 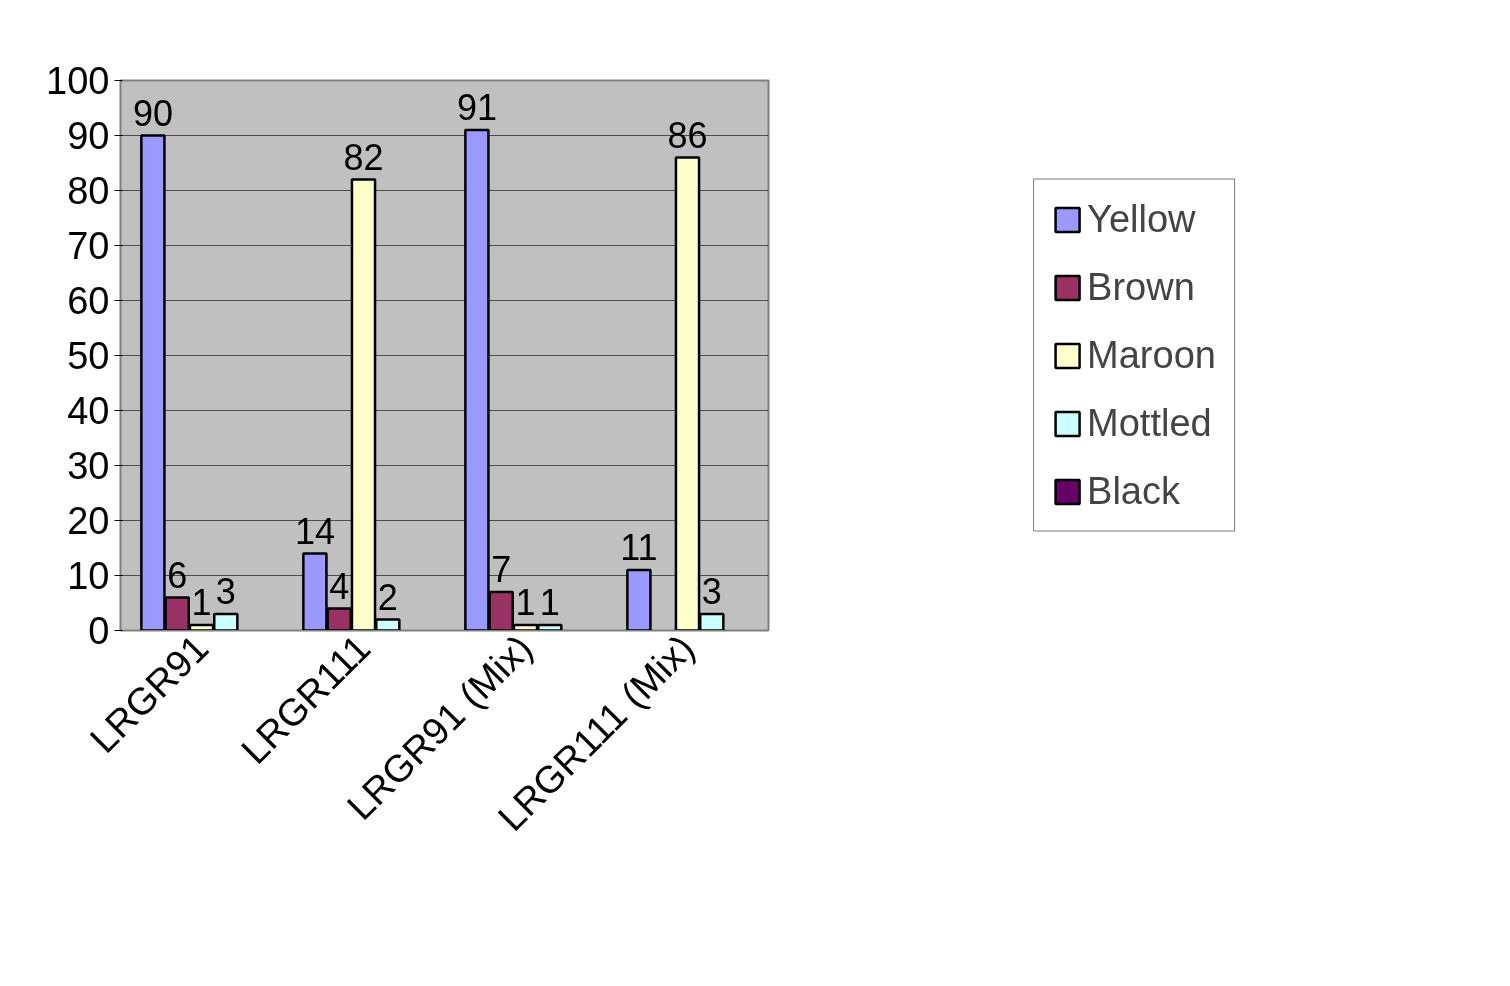 I want to click on data-label: 4, so click(x=339, y=586).